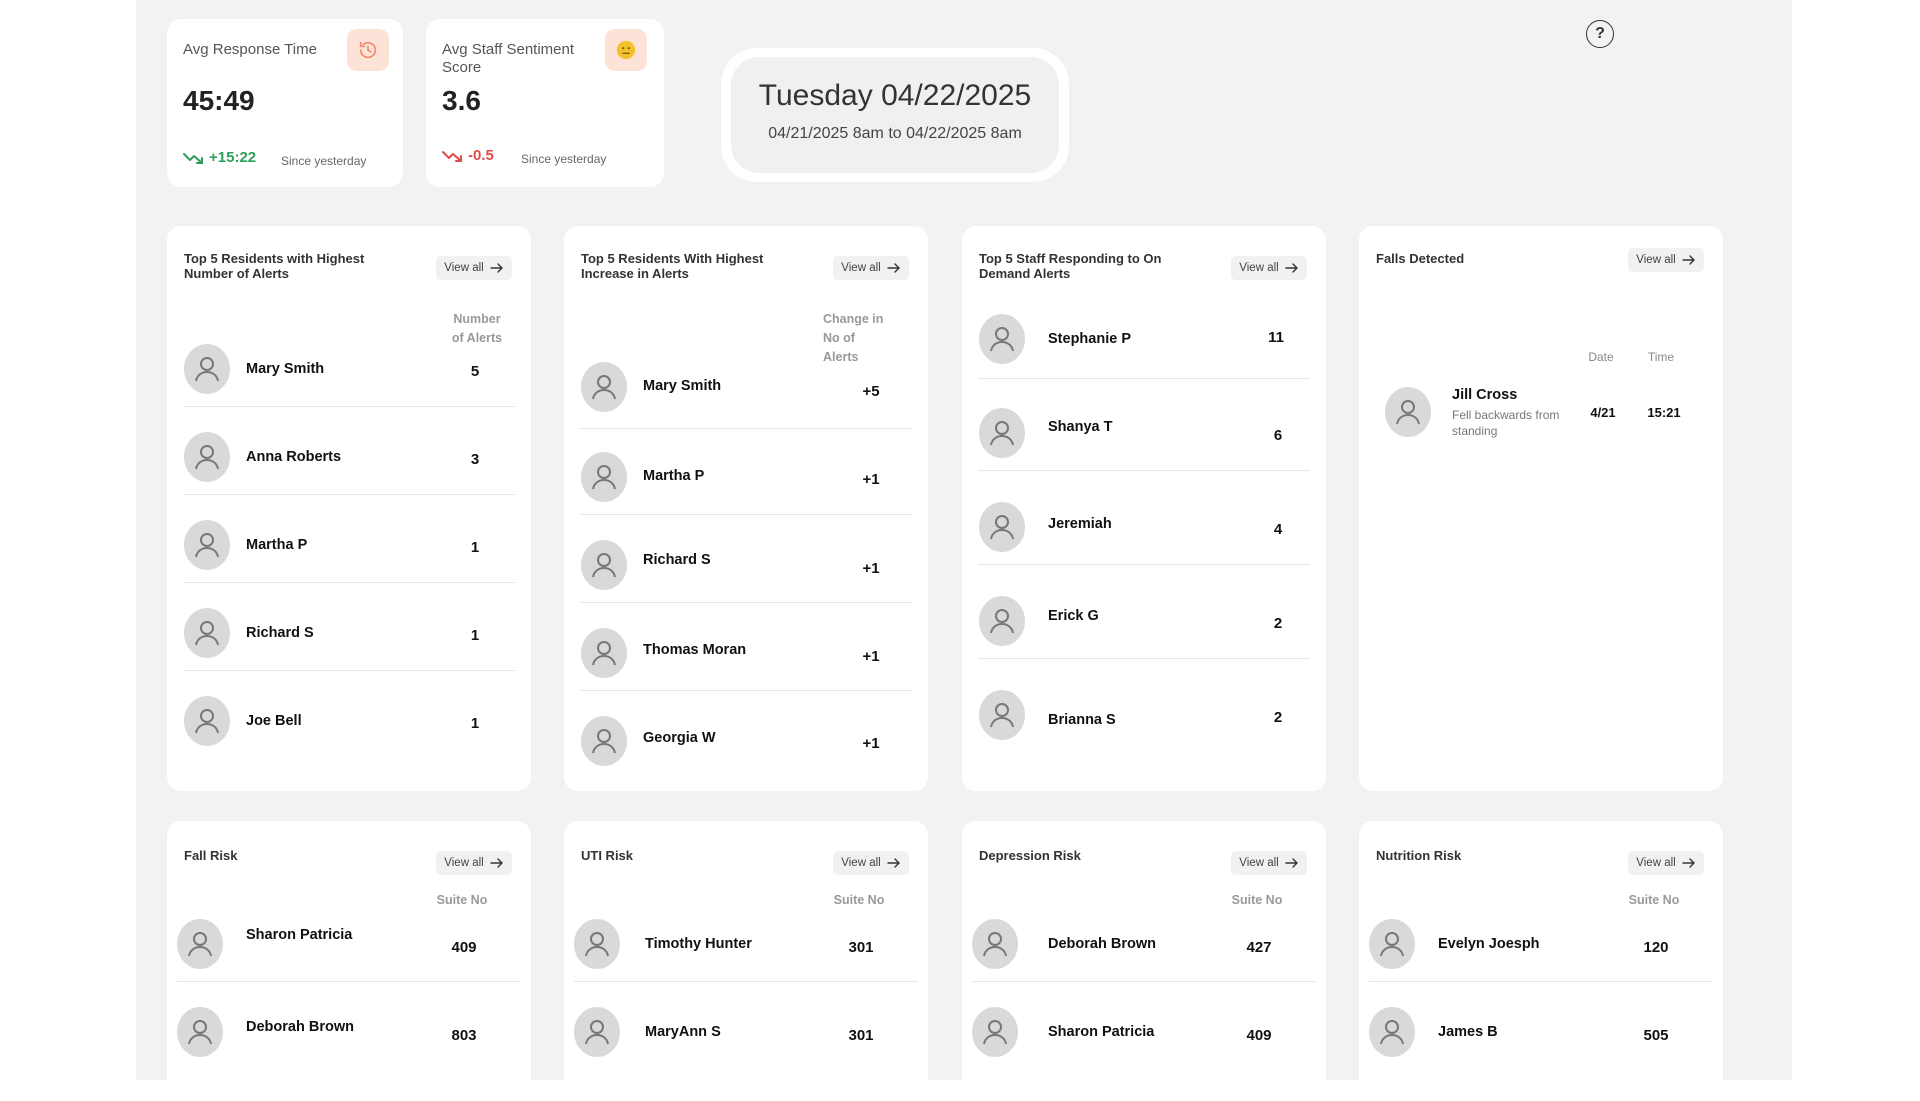 Image resolution: width=1920 pixels, height=1101 pixels. Describe the element at coordinates (461, 100) in the screenshot. I see `stat-value: 3.6` at that location.